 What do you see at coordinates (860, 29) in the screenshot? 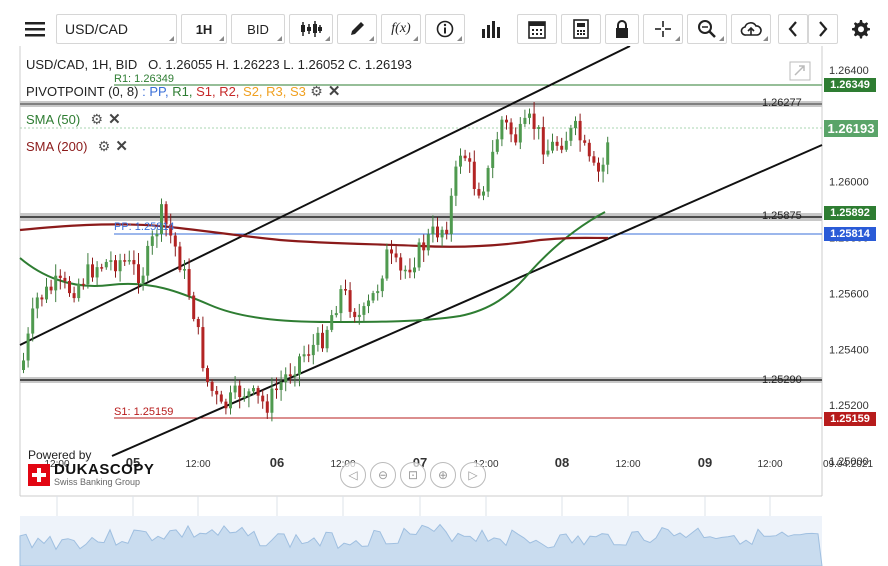
I see `settings-button` at bounding box center [860, 29].